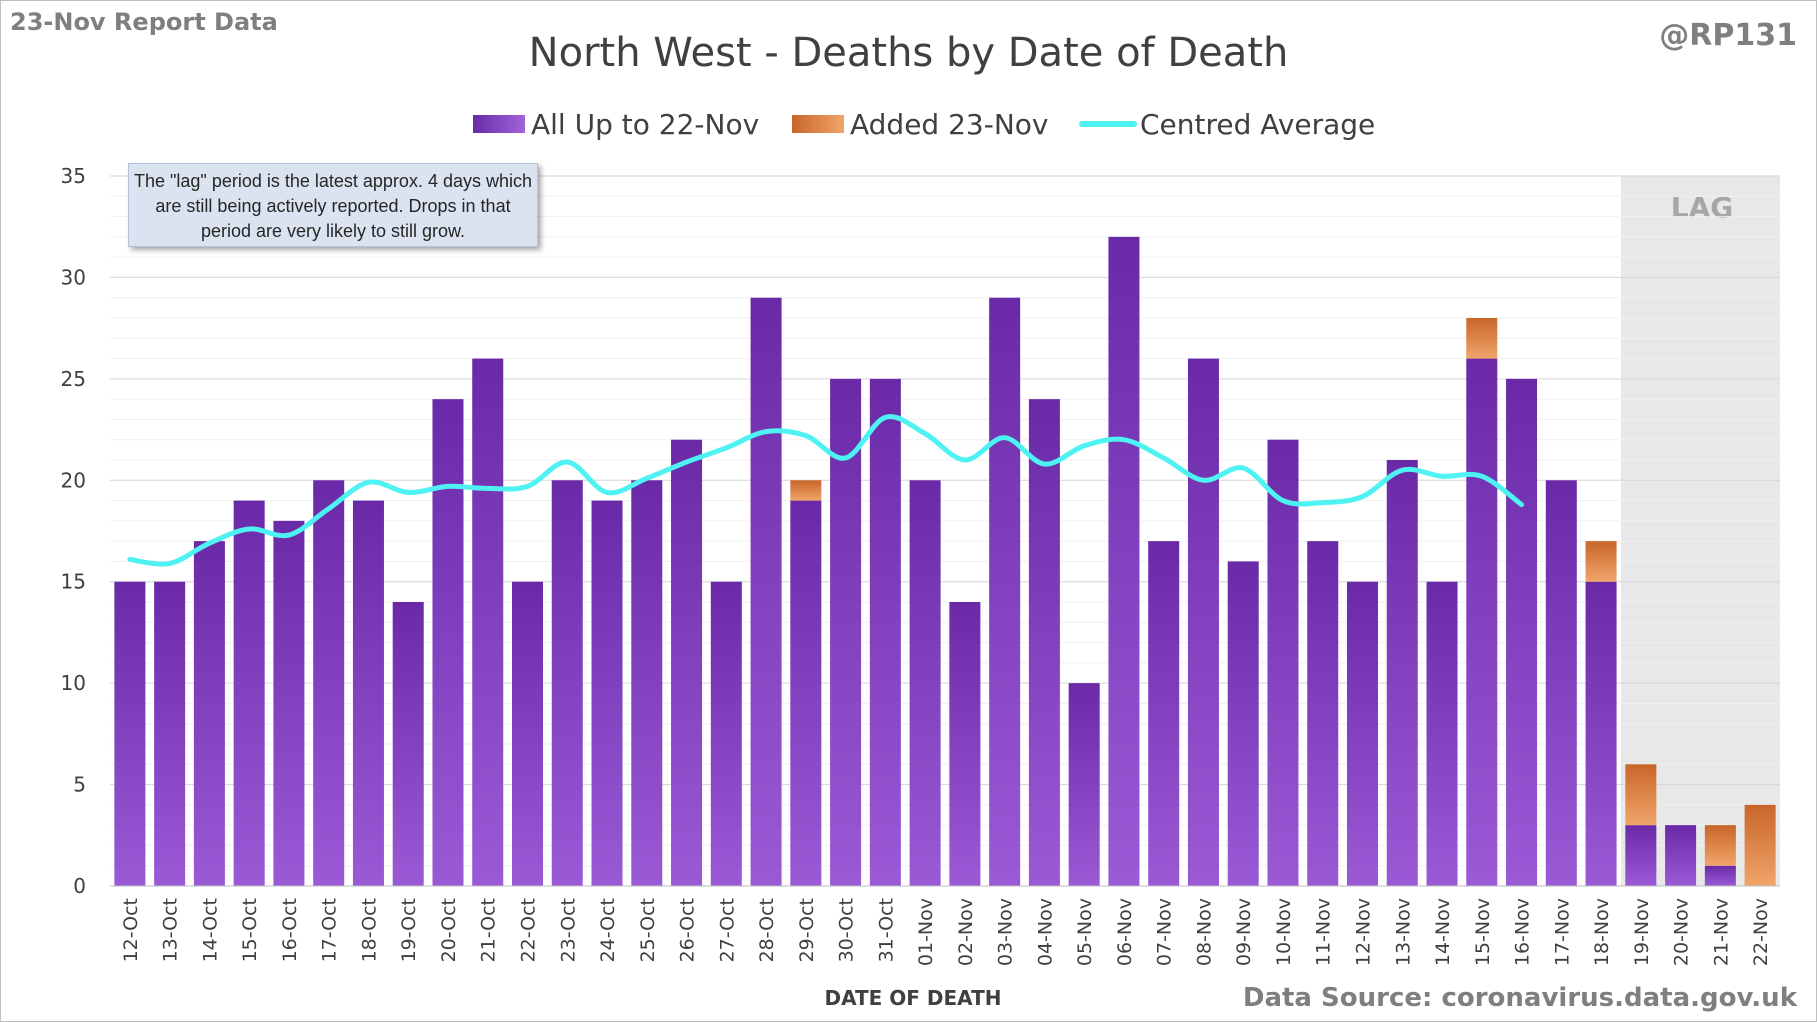 The width and height of the screenshot is (1817, 1022). What do you see at coordinates (913, 998) in the screenshot?
I see `x-axis-label: DATE OF DEATH` at bounding box center [913, 998].